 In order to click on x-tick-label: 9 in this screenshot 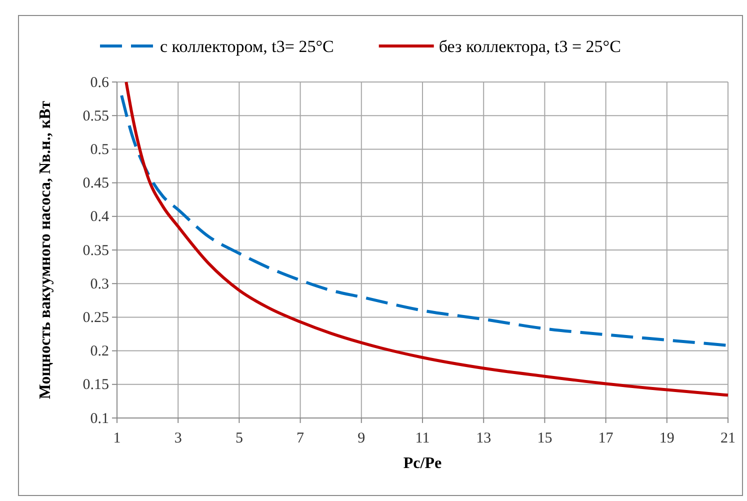, I will do `click(362, 438)`.